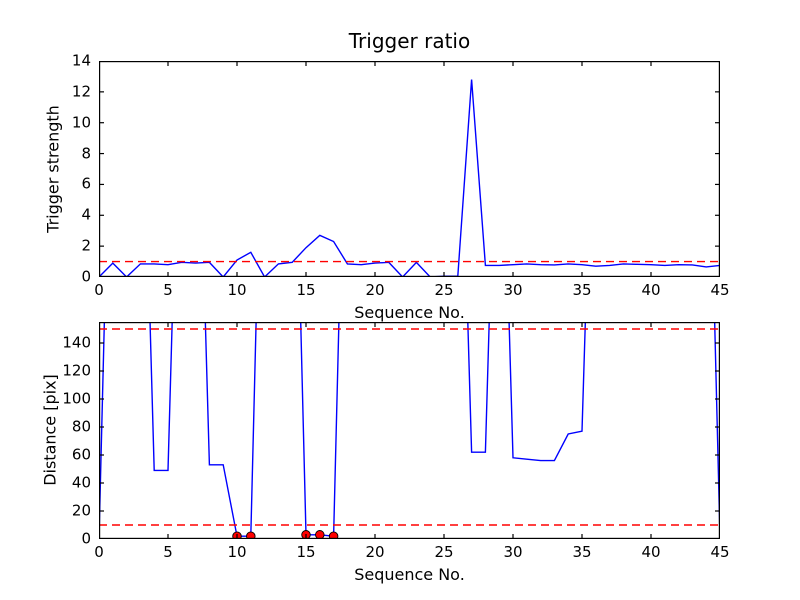  What do you see at coordinates (81, 482) in the screenshot?
I see `y-tick-label: 40` at bounding box center [81, 482].